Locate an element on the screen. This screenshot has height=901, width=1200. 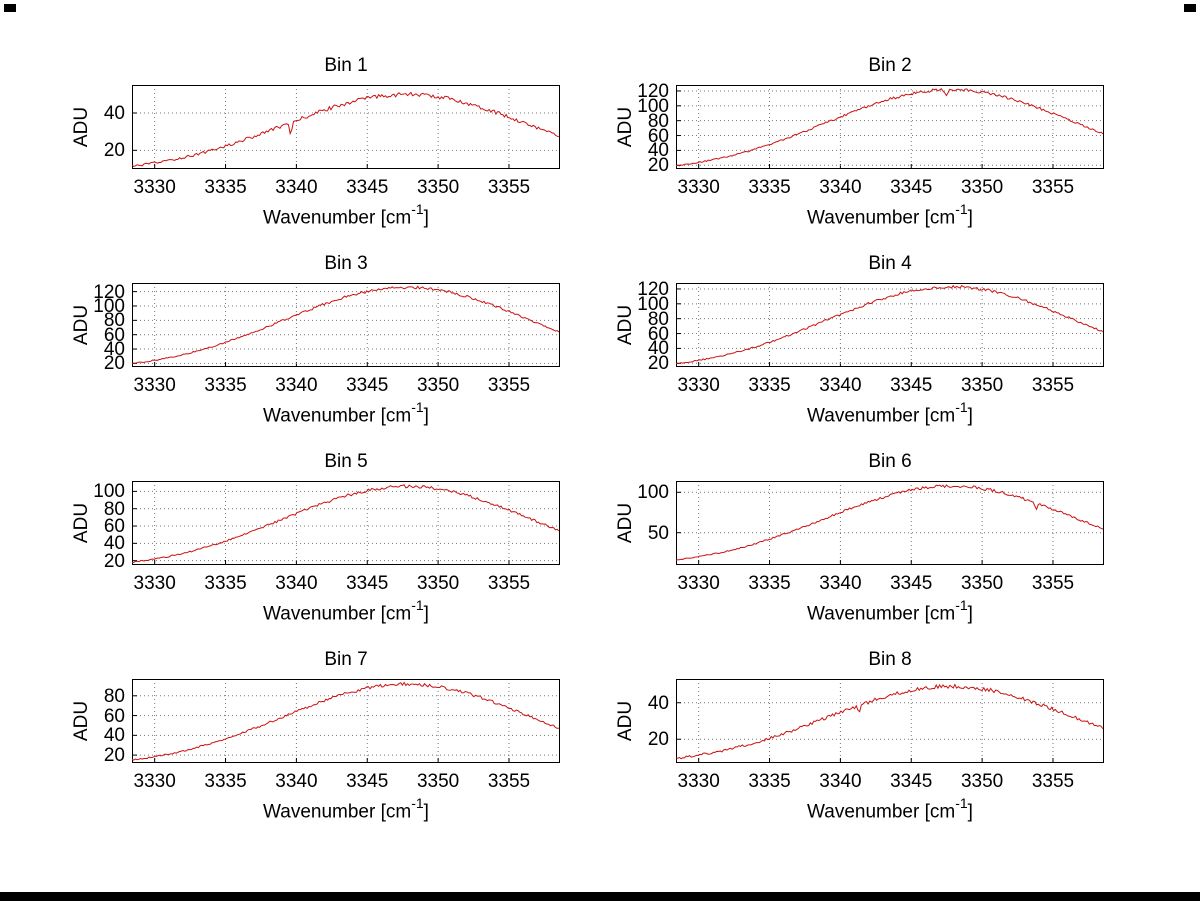
plot-title: Bin 6 is located at coordinates (890, 461).